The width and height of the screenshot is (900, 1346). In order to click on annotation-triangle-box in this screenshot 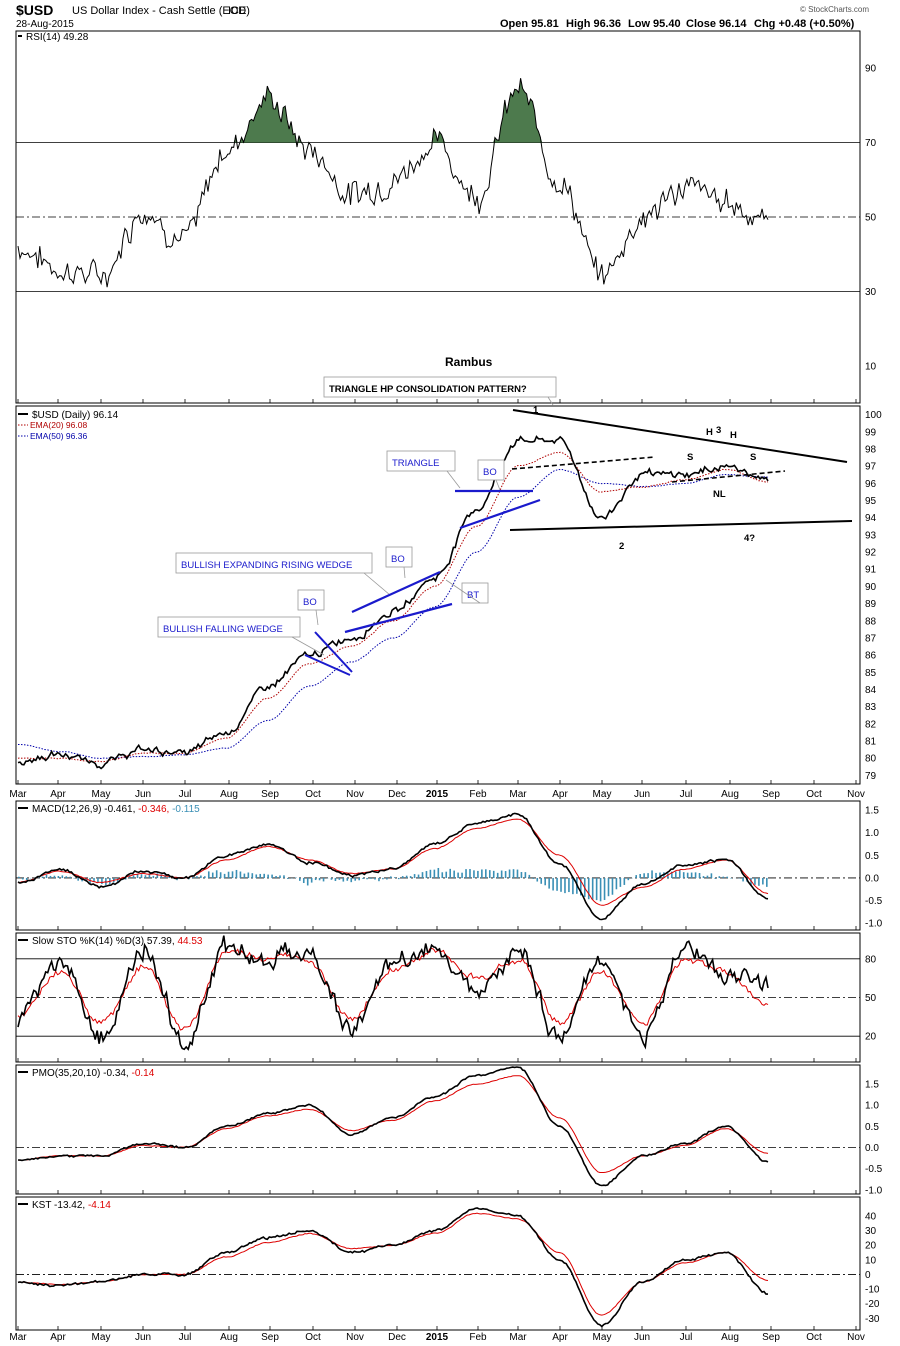, I will do `click(421, 461)`.